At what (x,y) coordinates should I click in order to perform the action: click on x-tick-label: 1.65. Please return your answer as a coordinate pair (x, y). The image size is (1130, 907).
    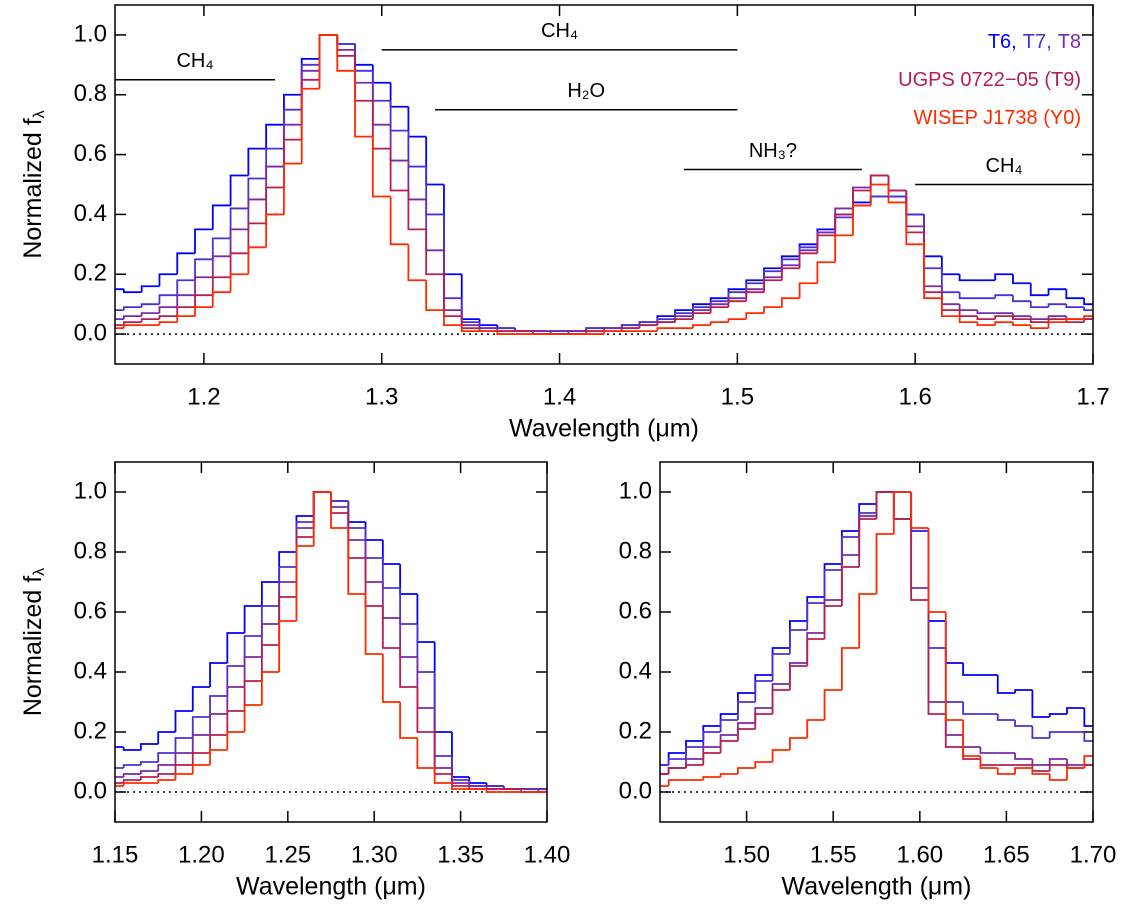
    Looking at the image, I should click on (1006, 854).